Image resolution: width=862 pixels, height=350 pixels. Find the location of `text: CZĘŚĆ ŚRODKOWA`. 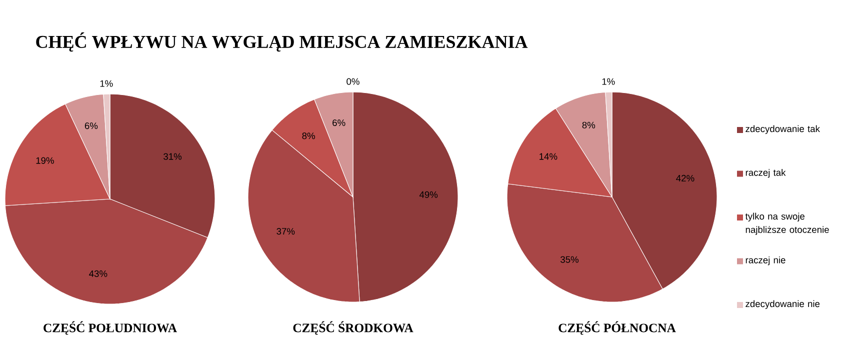

text: CZĘŚĆ ŚRODKOWA is located at coordinates (353, 328).